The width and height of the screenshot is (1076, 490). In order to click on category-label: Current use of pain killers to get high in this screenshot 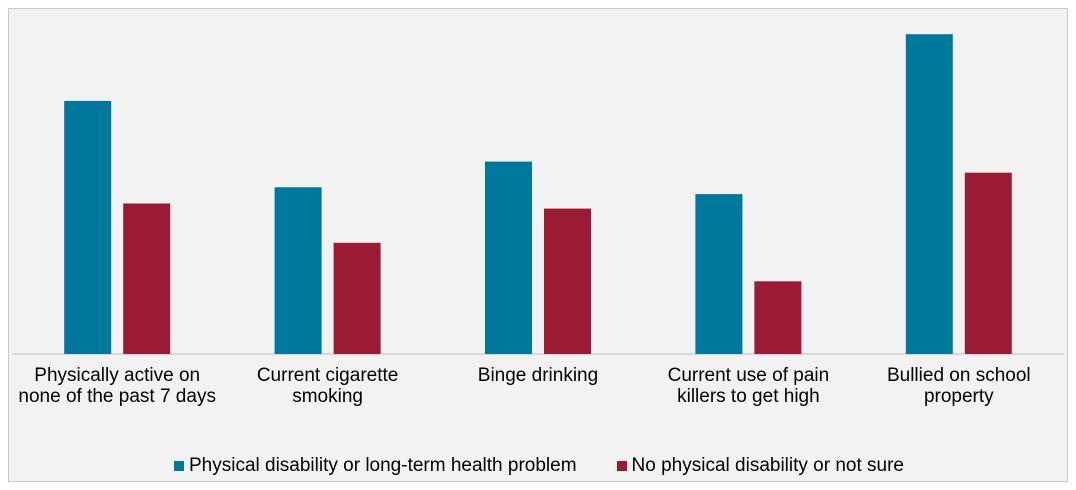, I will do `click(748, 386)`.